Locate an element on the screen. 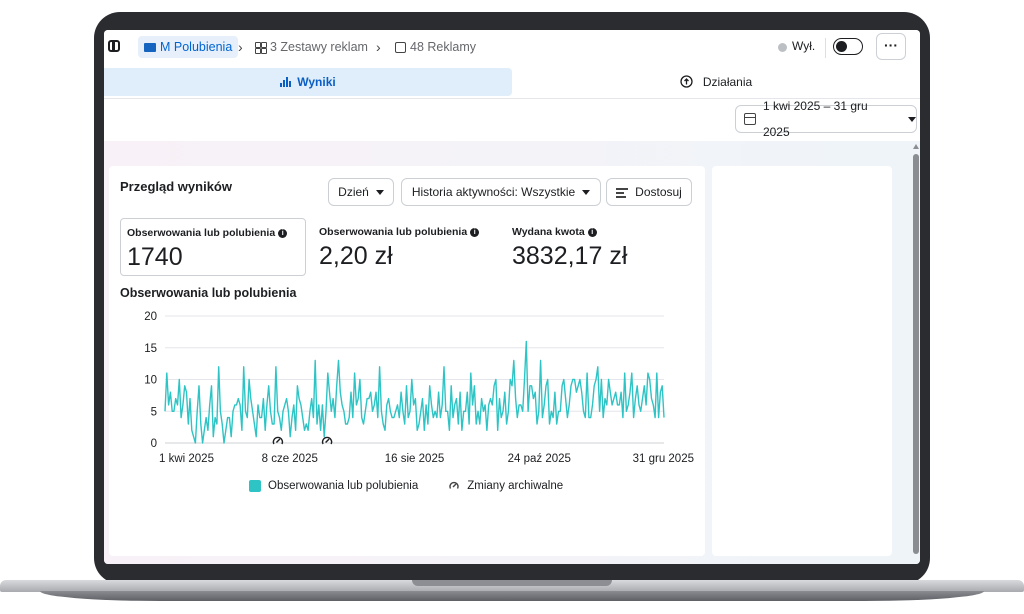 The image size is (1024, 614). card-title: Przegląd wyników is located at coordinates (176, 186).